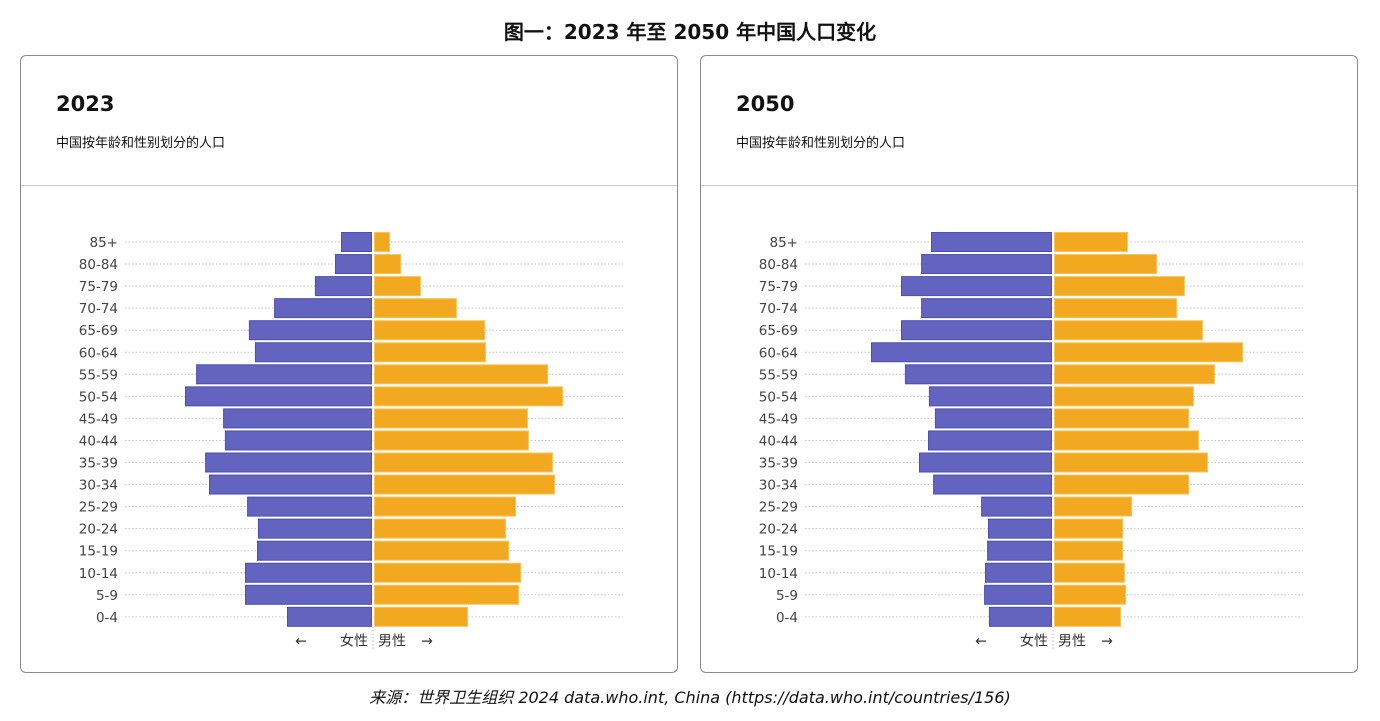  Describe the element at coordinates (787, 596) in the screenshot. I see `age-tick-label: 5-9` at that location.